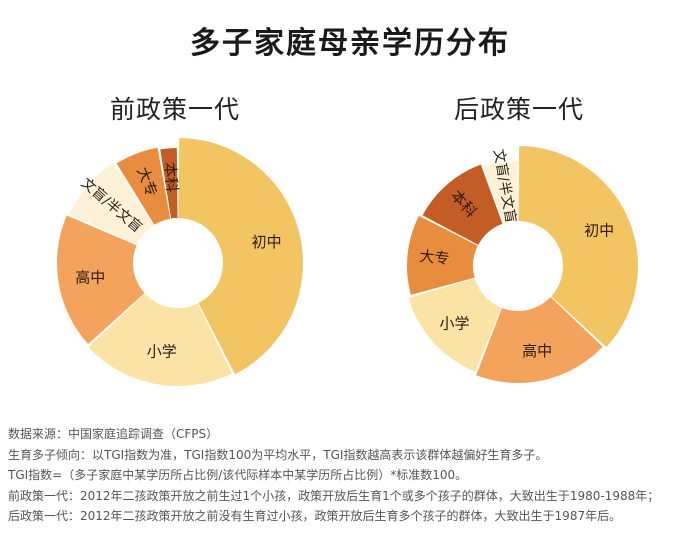 The height and width of the screenshot is (548, 700). Describe the element at coordinates (162, 352) in the screenshot. I see `slice-label-left-1: 小学` at that location.